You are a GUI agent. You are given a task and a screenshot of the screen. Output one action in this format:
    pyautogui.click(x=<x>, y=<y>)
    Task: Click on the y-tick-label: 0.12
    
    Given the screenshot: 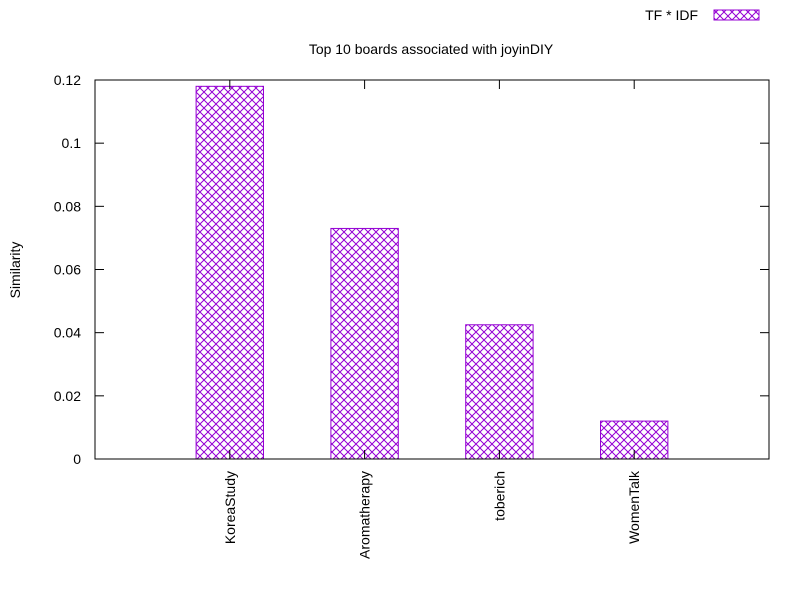 What is the action you would take?
    pyautogui.click(x=67, y=80)
    